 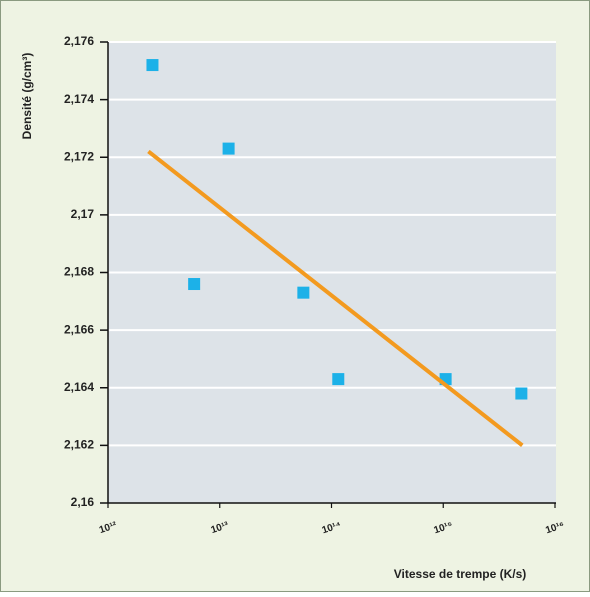 I want to click on y-tick-label: 2,17, so click(x=83, y=214).